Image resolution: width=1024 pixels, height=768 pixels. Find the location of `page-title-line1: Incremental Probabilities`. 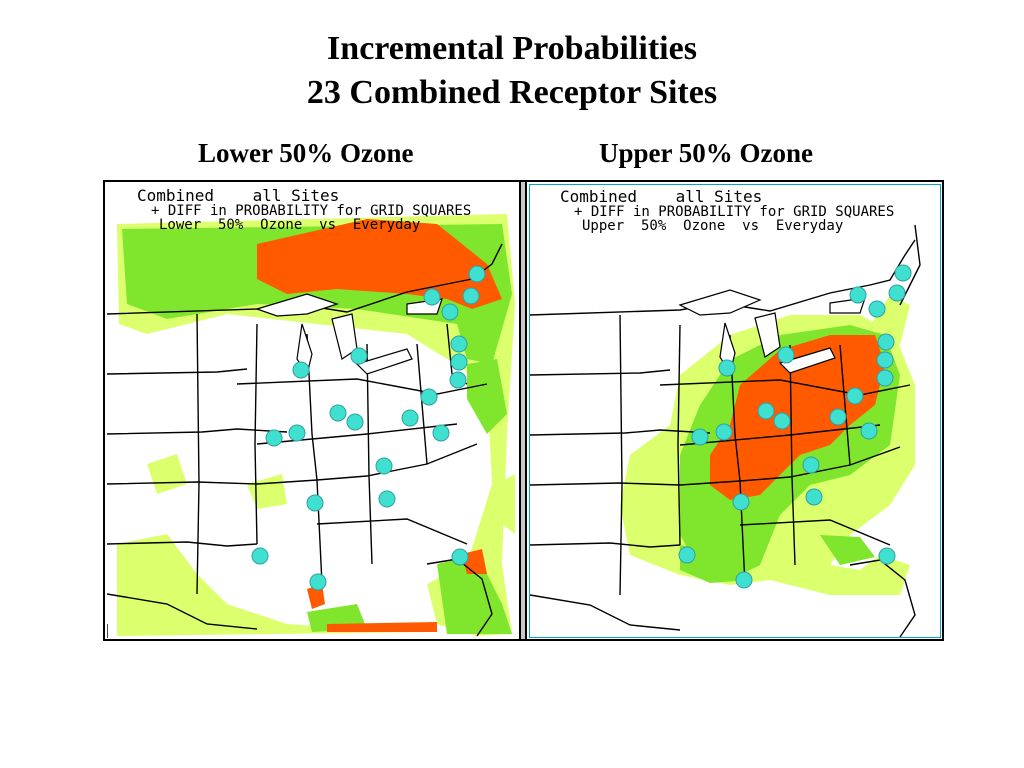

page-title-line1: Incremental Probabilities is located at coordinates (512, 48).